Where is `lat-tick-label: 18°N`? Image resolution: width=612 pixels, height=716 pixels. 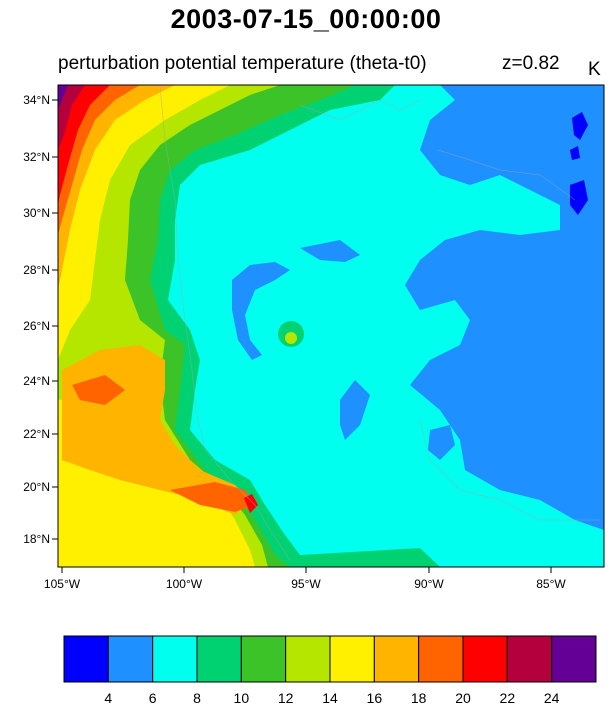 lat-tick-label: 18°N is located at coordinates (36, 539).